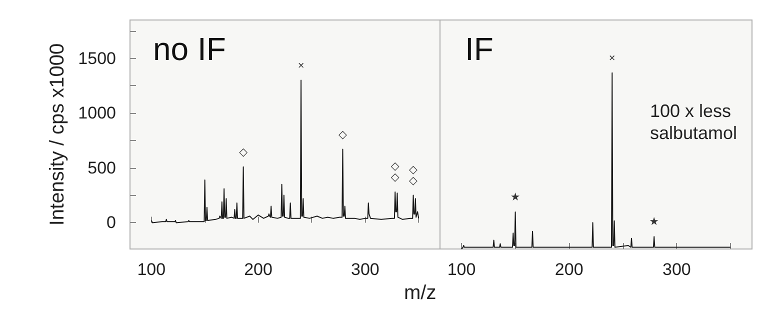  Describe the element at coordinates (97, 113) in the screenshot. I see `y-tick-label: 1000` at that location.